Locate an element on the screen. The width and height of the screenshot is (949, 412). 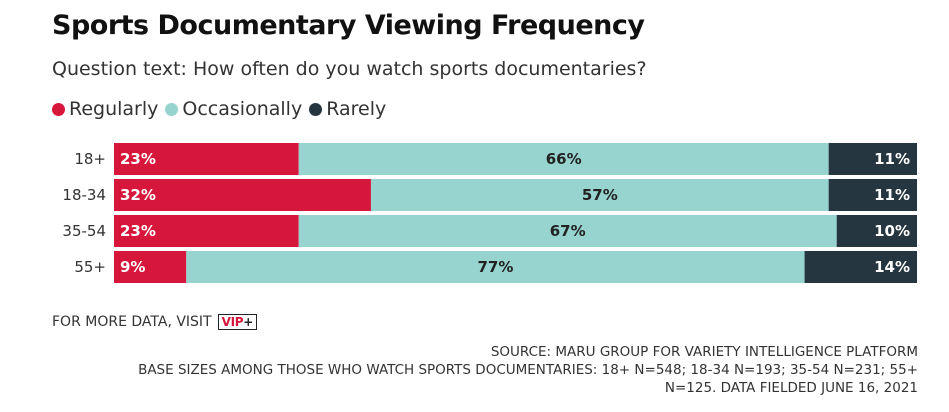
legend-label-regularly: Regularly is located at coordinates (114, 109).